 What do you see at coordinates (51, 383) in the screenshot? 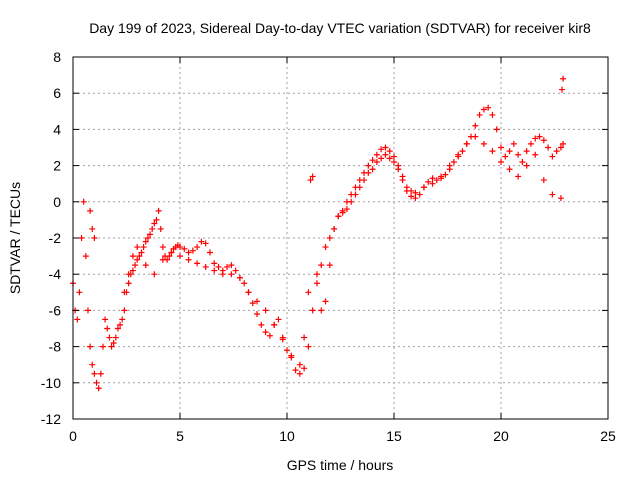
I see `y-tick-label: -10` at bounding box center [51, 383].